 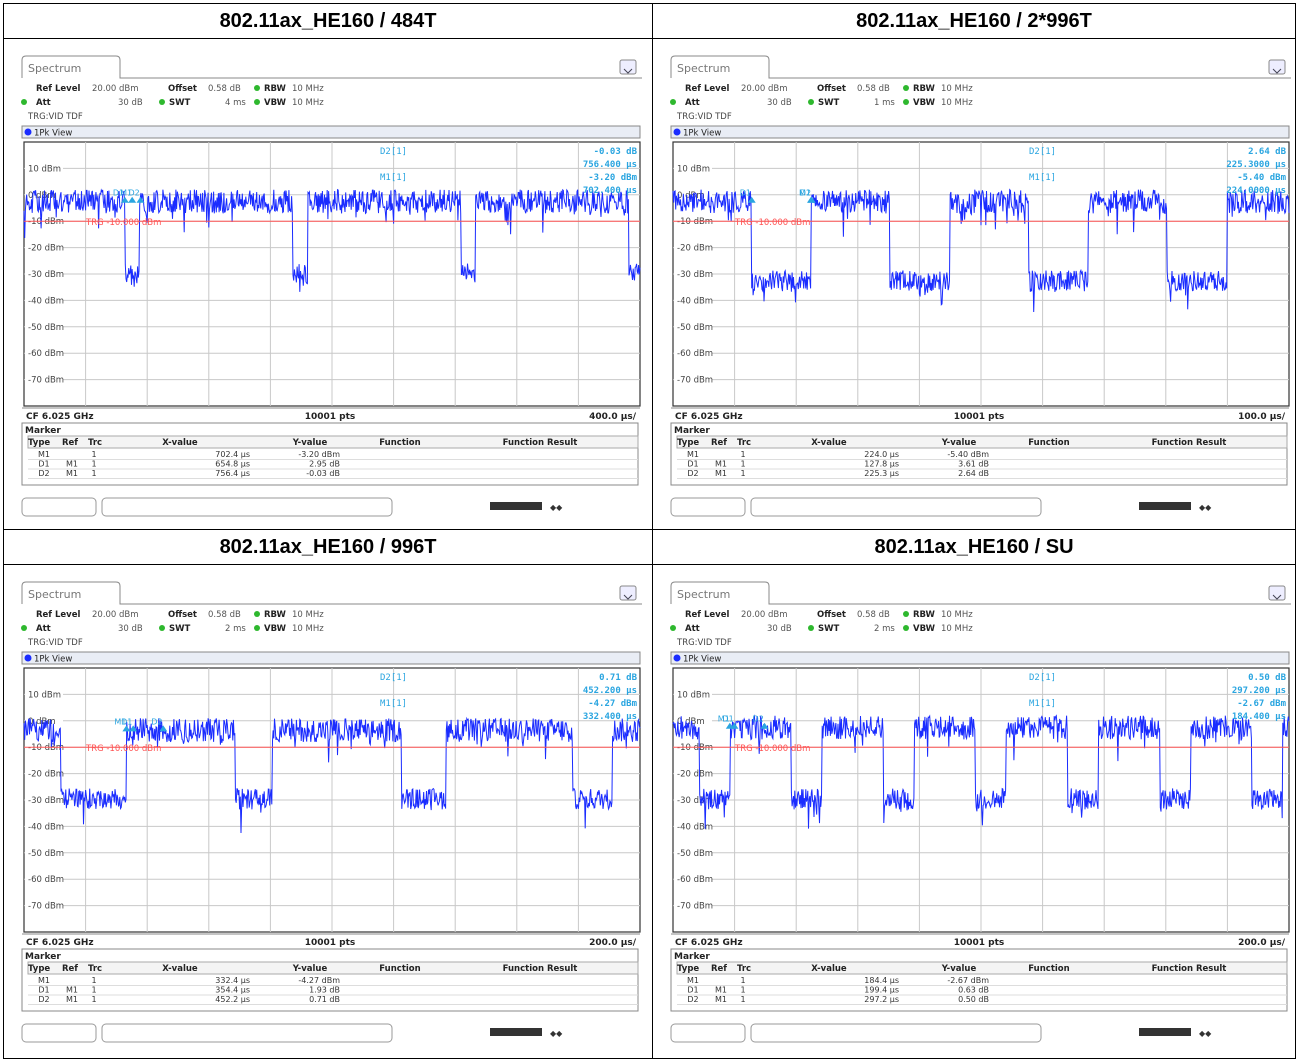 What do you see at coordinates (162, 628) in the screenshot?
I see `swt-indicator-icon` at bounding box center [162, 628].